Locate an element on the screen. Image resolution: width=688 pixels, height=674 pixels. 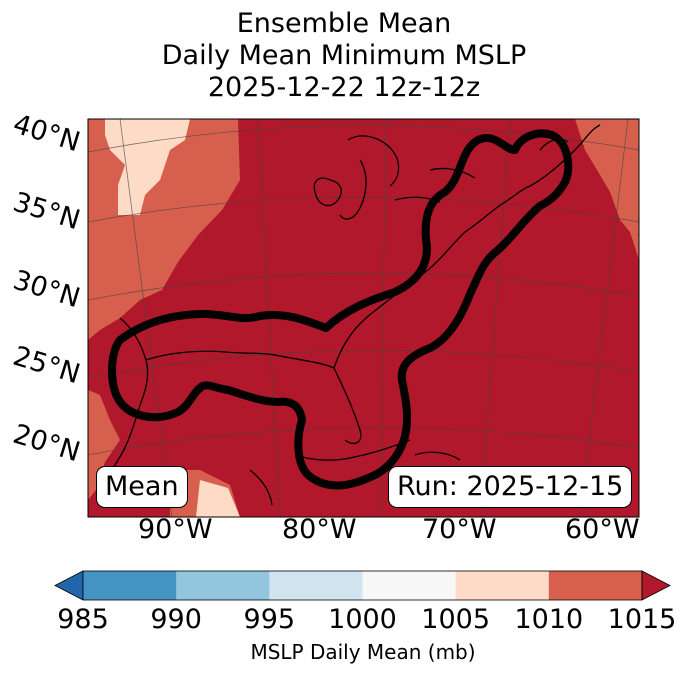
title-line-1: Ensemble Mean is located at coordinates (344, 23).